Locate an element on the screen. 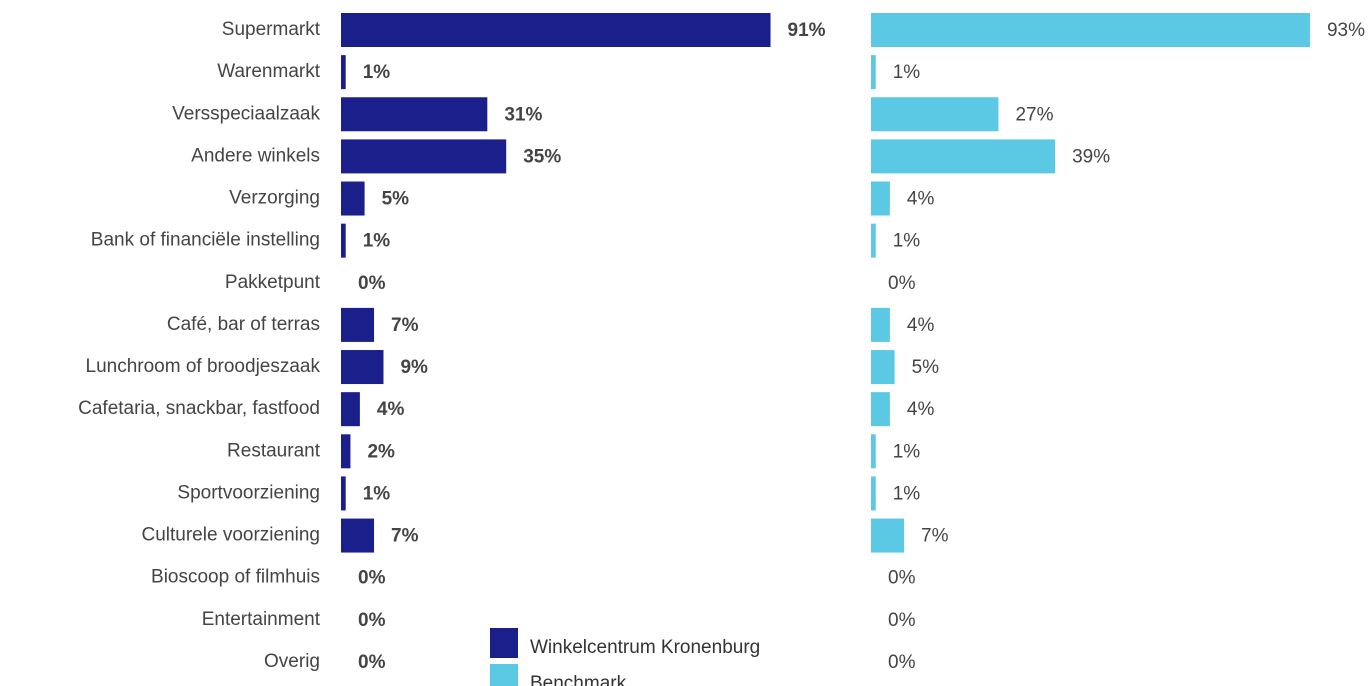 This screenshot has width=1370, height=686. legend-label: Winkelcentrum Kronenburg is located at coordinates (645, 647).